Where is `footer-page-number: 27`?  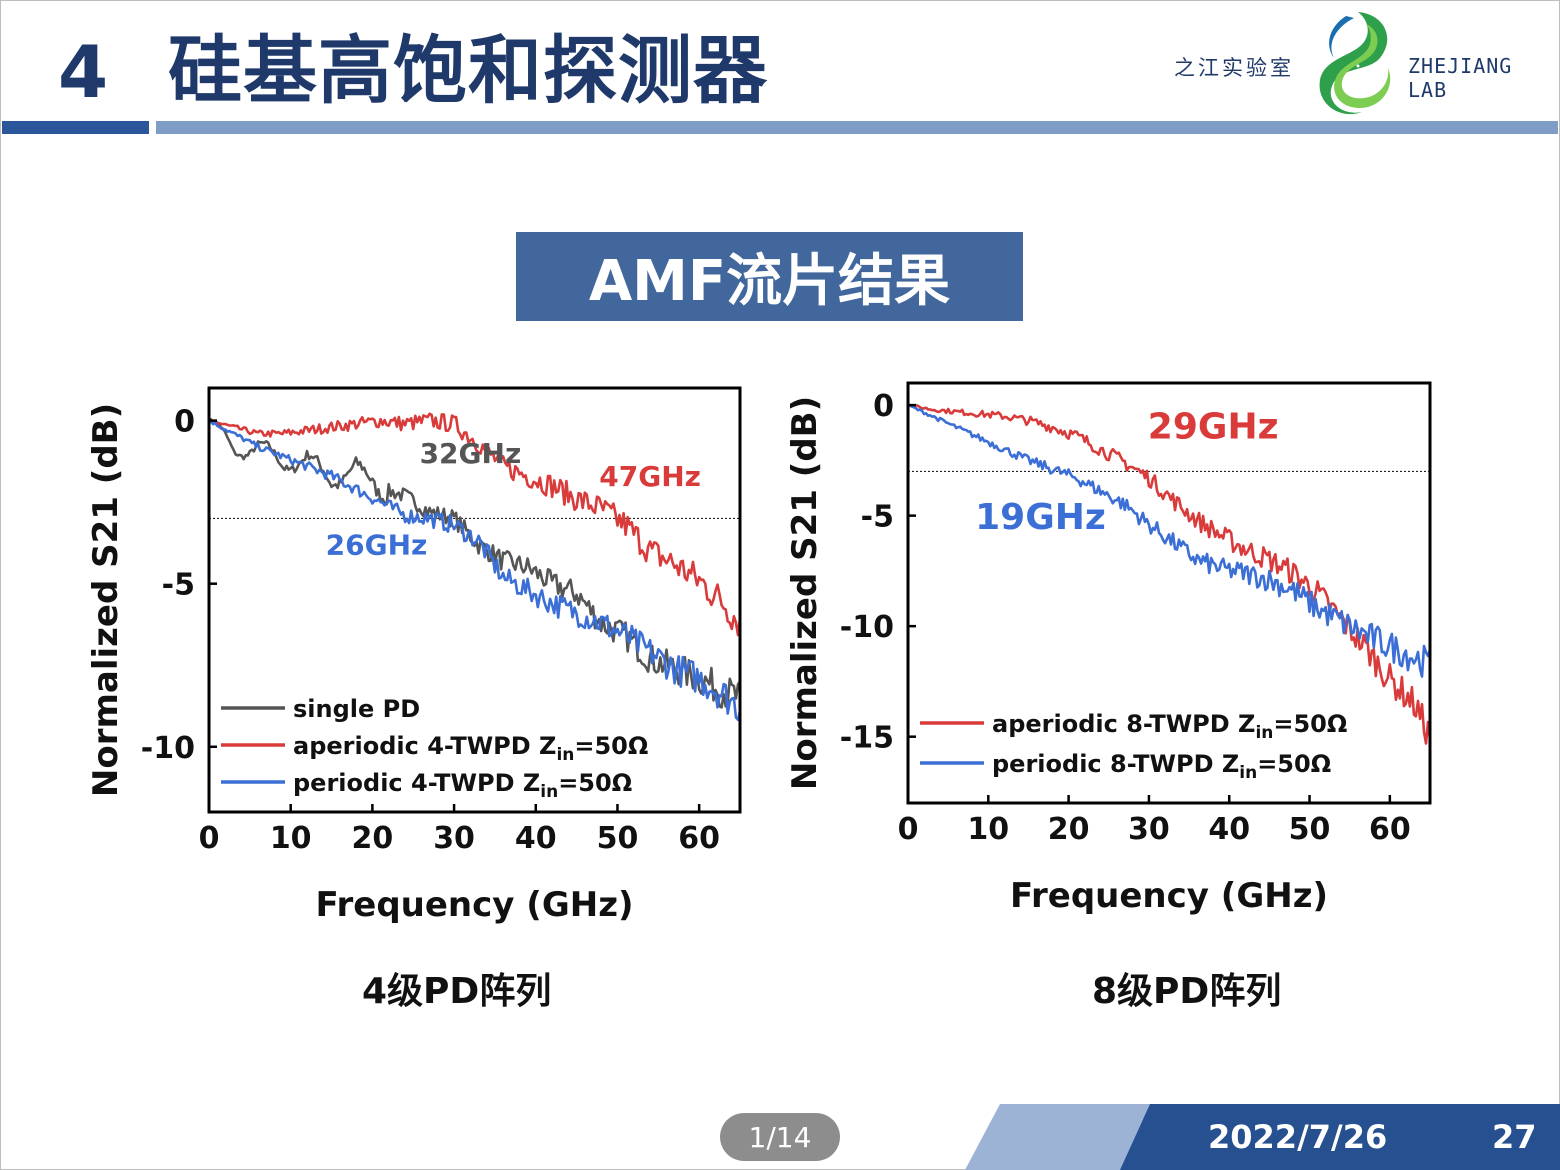 footer-page-number: 27 is located at coordinates (1514, 1137).